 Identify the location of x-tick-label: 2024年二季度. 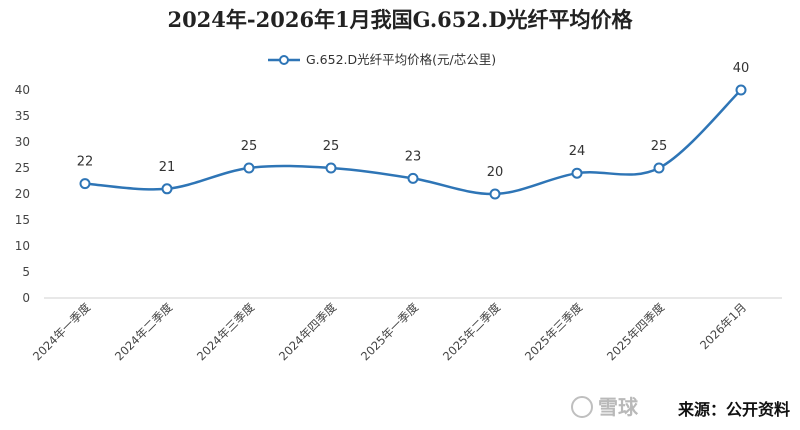
(143, 331).